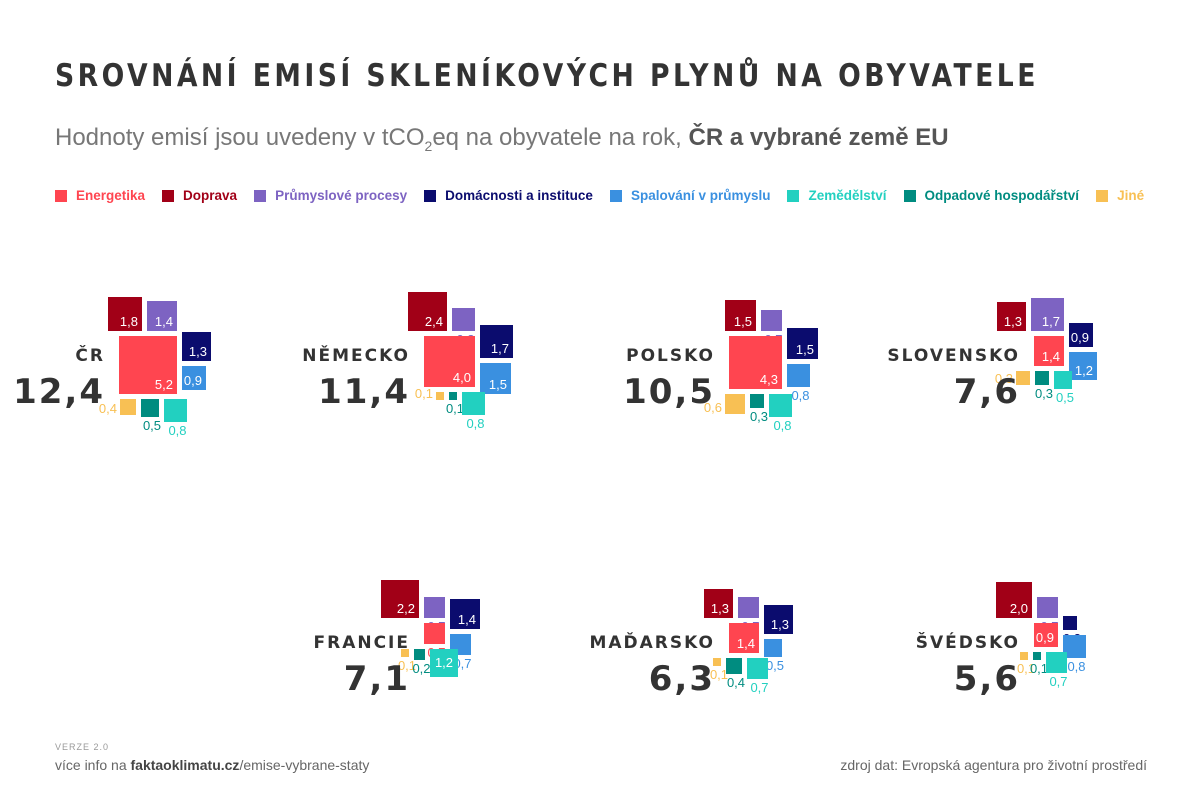  I want to click on square-spalovani: Spalování v průmyslu: 0,8, so click(798, 375).